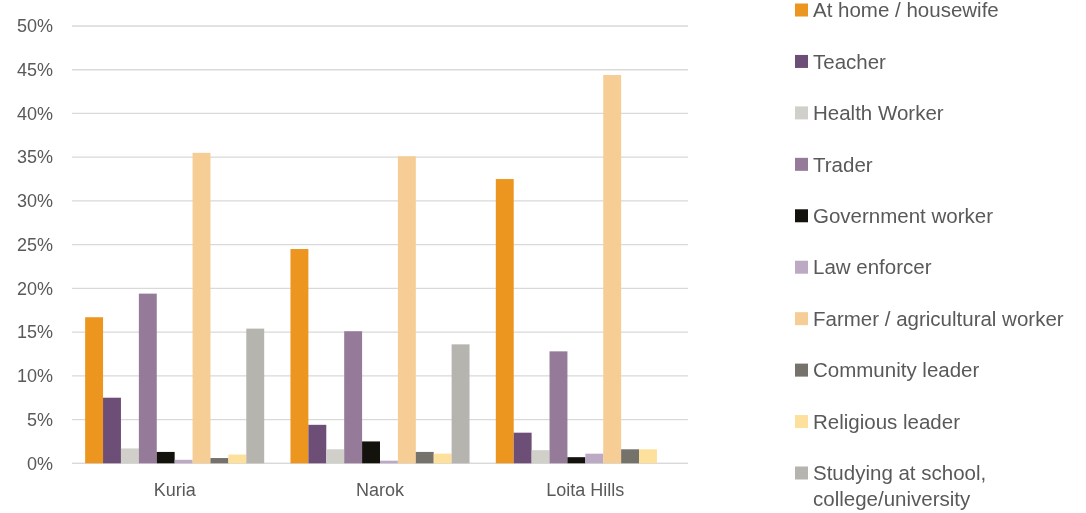 The height and width of the screenshot is (513, 1086). I want to click on y-tick-label: 45%, so click(34, 70).